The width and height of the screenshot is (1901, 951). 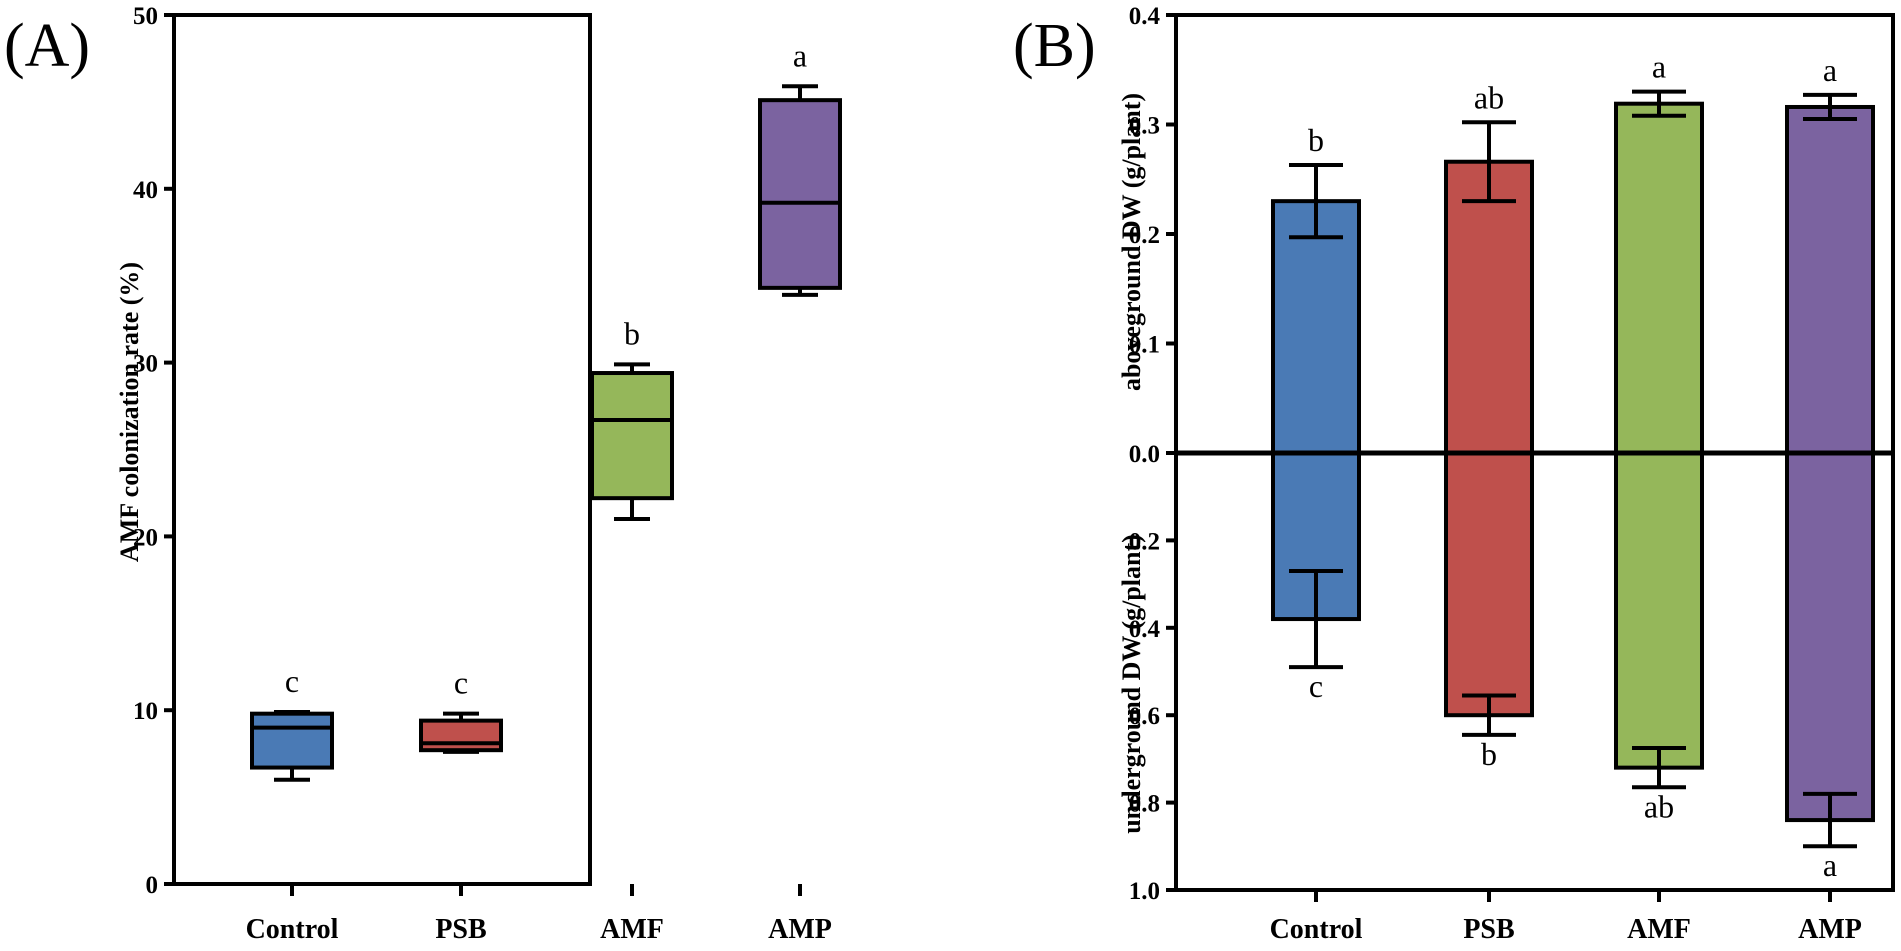 I want to click on panel-b-aboveground-significance-letter: b, so click(x=1316, y=140).